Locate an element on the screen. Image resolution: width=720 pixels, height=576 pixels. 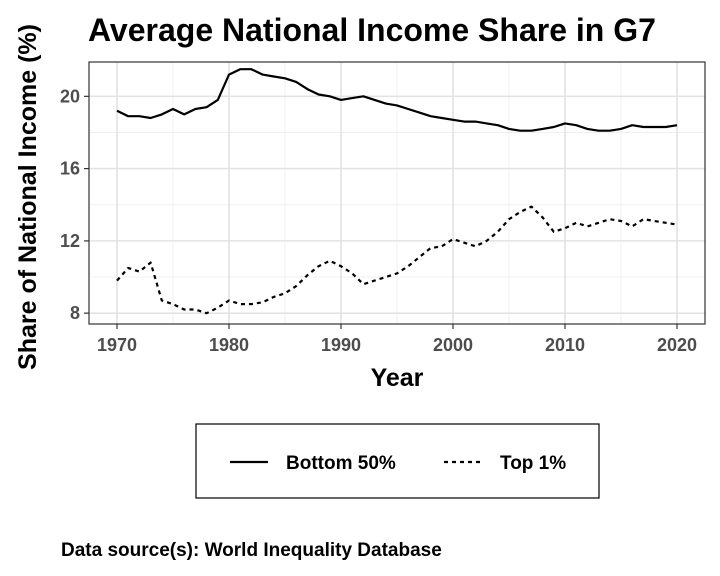
legend: Bottom 50% Top 1% is located at coordinates (397, 461).